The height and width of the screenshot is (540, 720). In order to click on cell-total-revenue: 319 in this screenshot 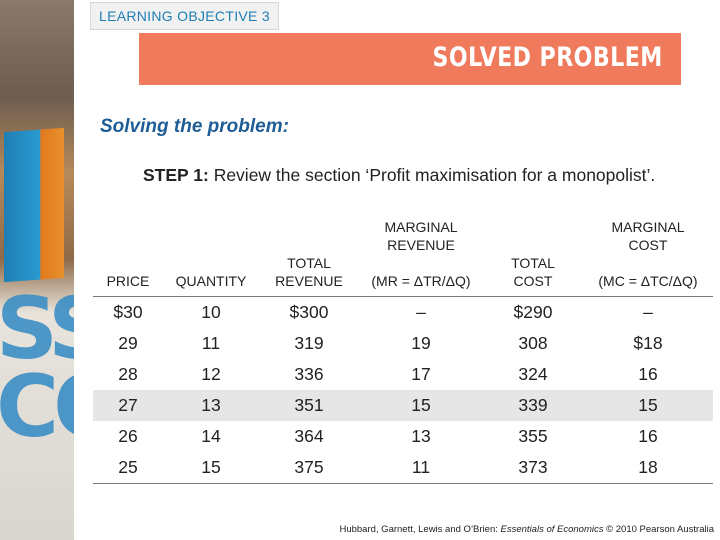, I will do `click(309, 343)`.